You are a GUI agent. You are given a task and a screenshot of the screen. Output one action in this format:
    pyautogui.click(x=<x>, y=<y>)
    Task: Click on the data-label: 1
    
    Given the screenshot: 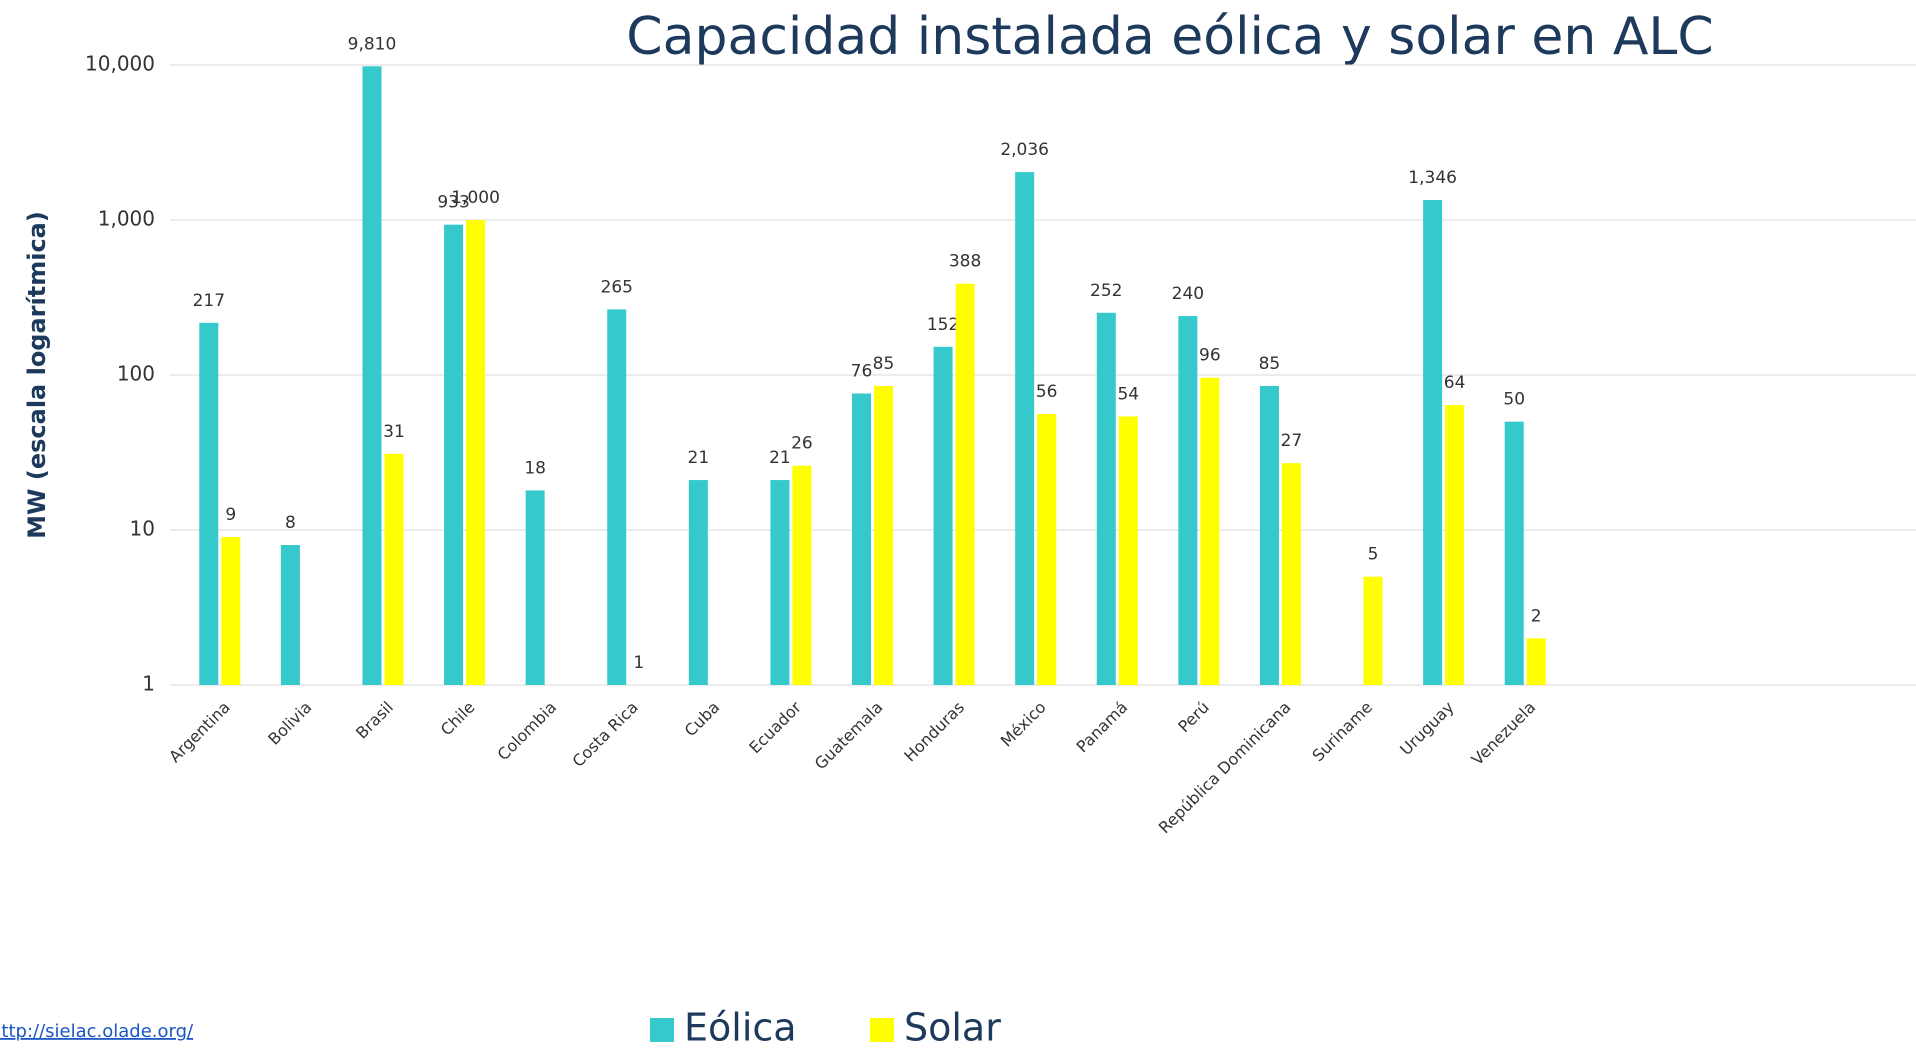 What is the action you would take?
    pyautogui.click(x=638, y=663)
    